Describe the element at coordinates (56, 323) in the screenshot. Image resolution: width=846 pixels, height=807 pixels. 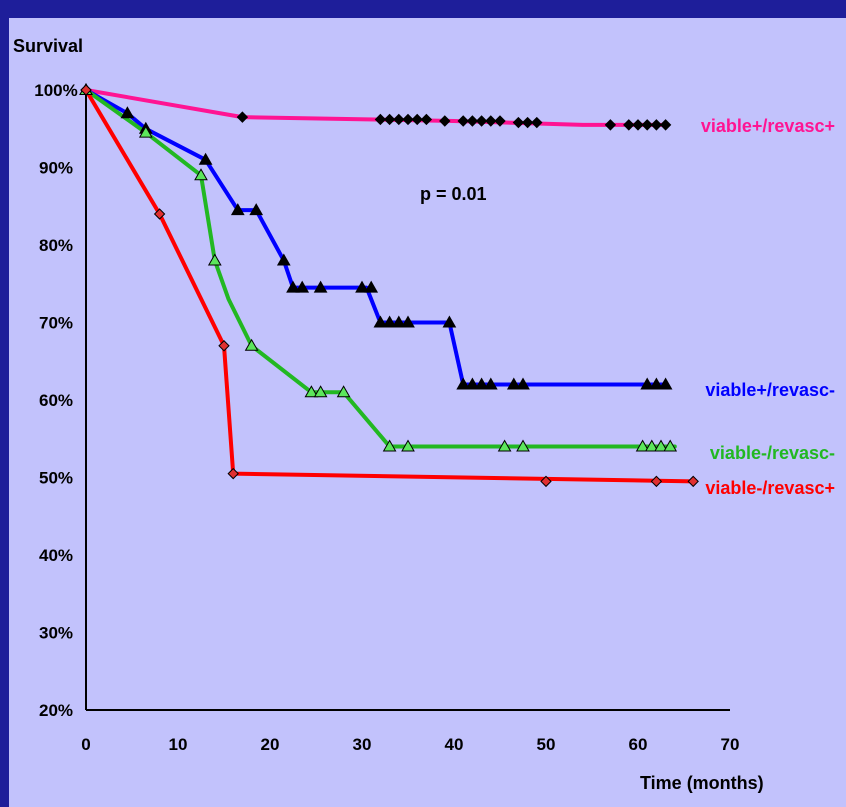
I see `y-tick-label: 70%` at that location.